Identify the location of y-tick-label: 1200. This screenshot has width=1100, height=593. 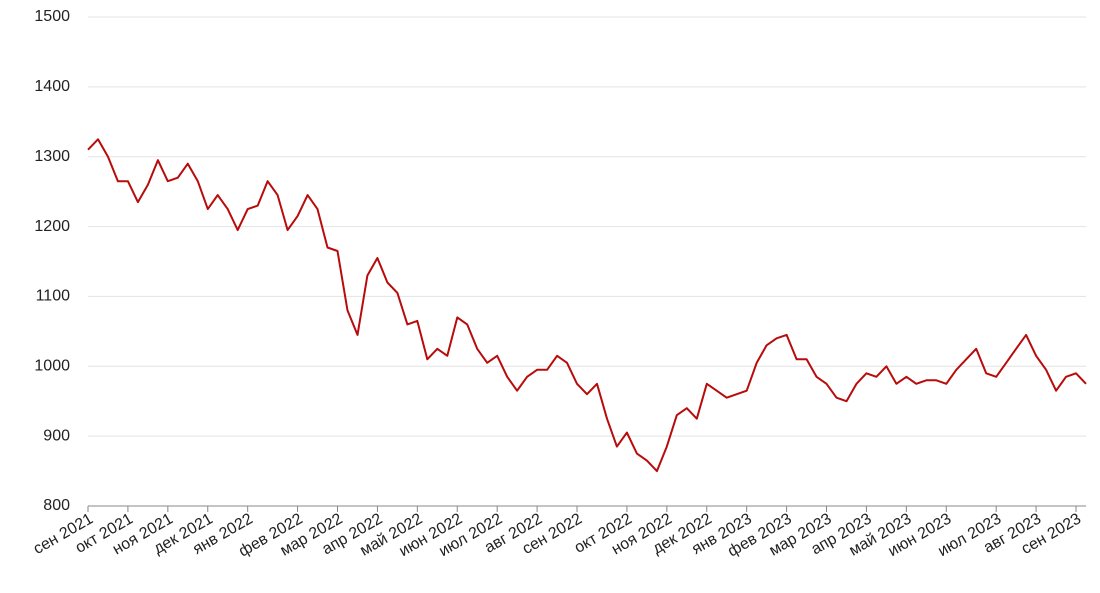
(52, 226).